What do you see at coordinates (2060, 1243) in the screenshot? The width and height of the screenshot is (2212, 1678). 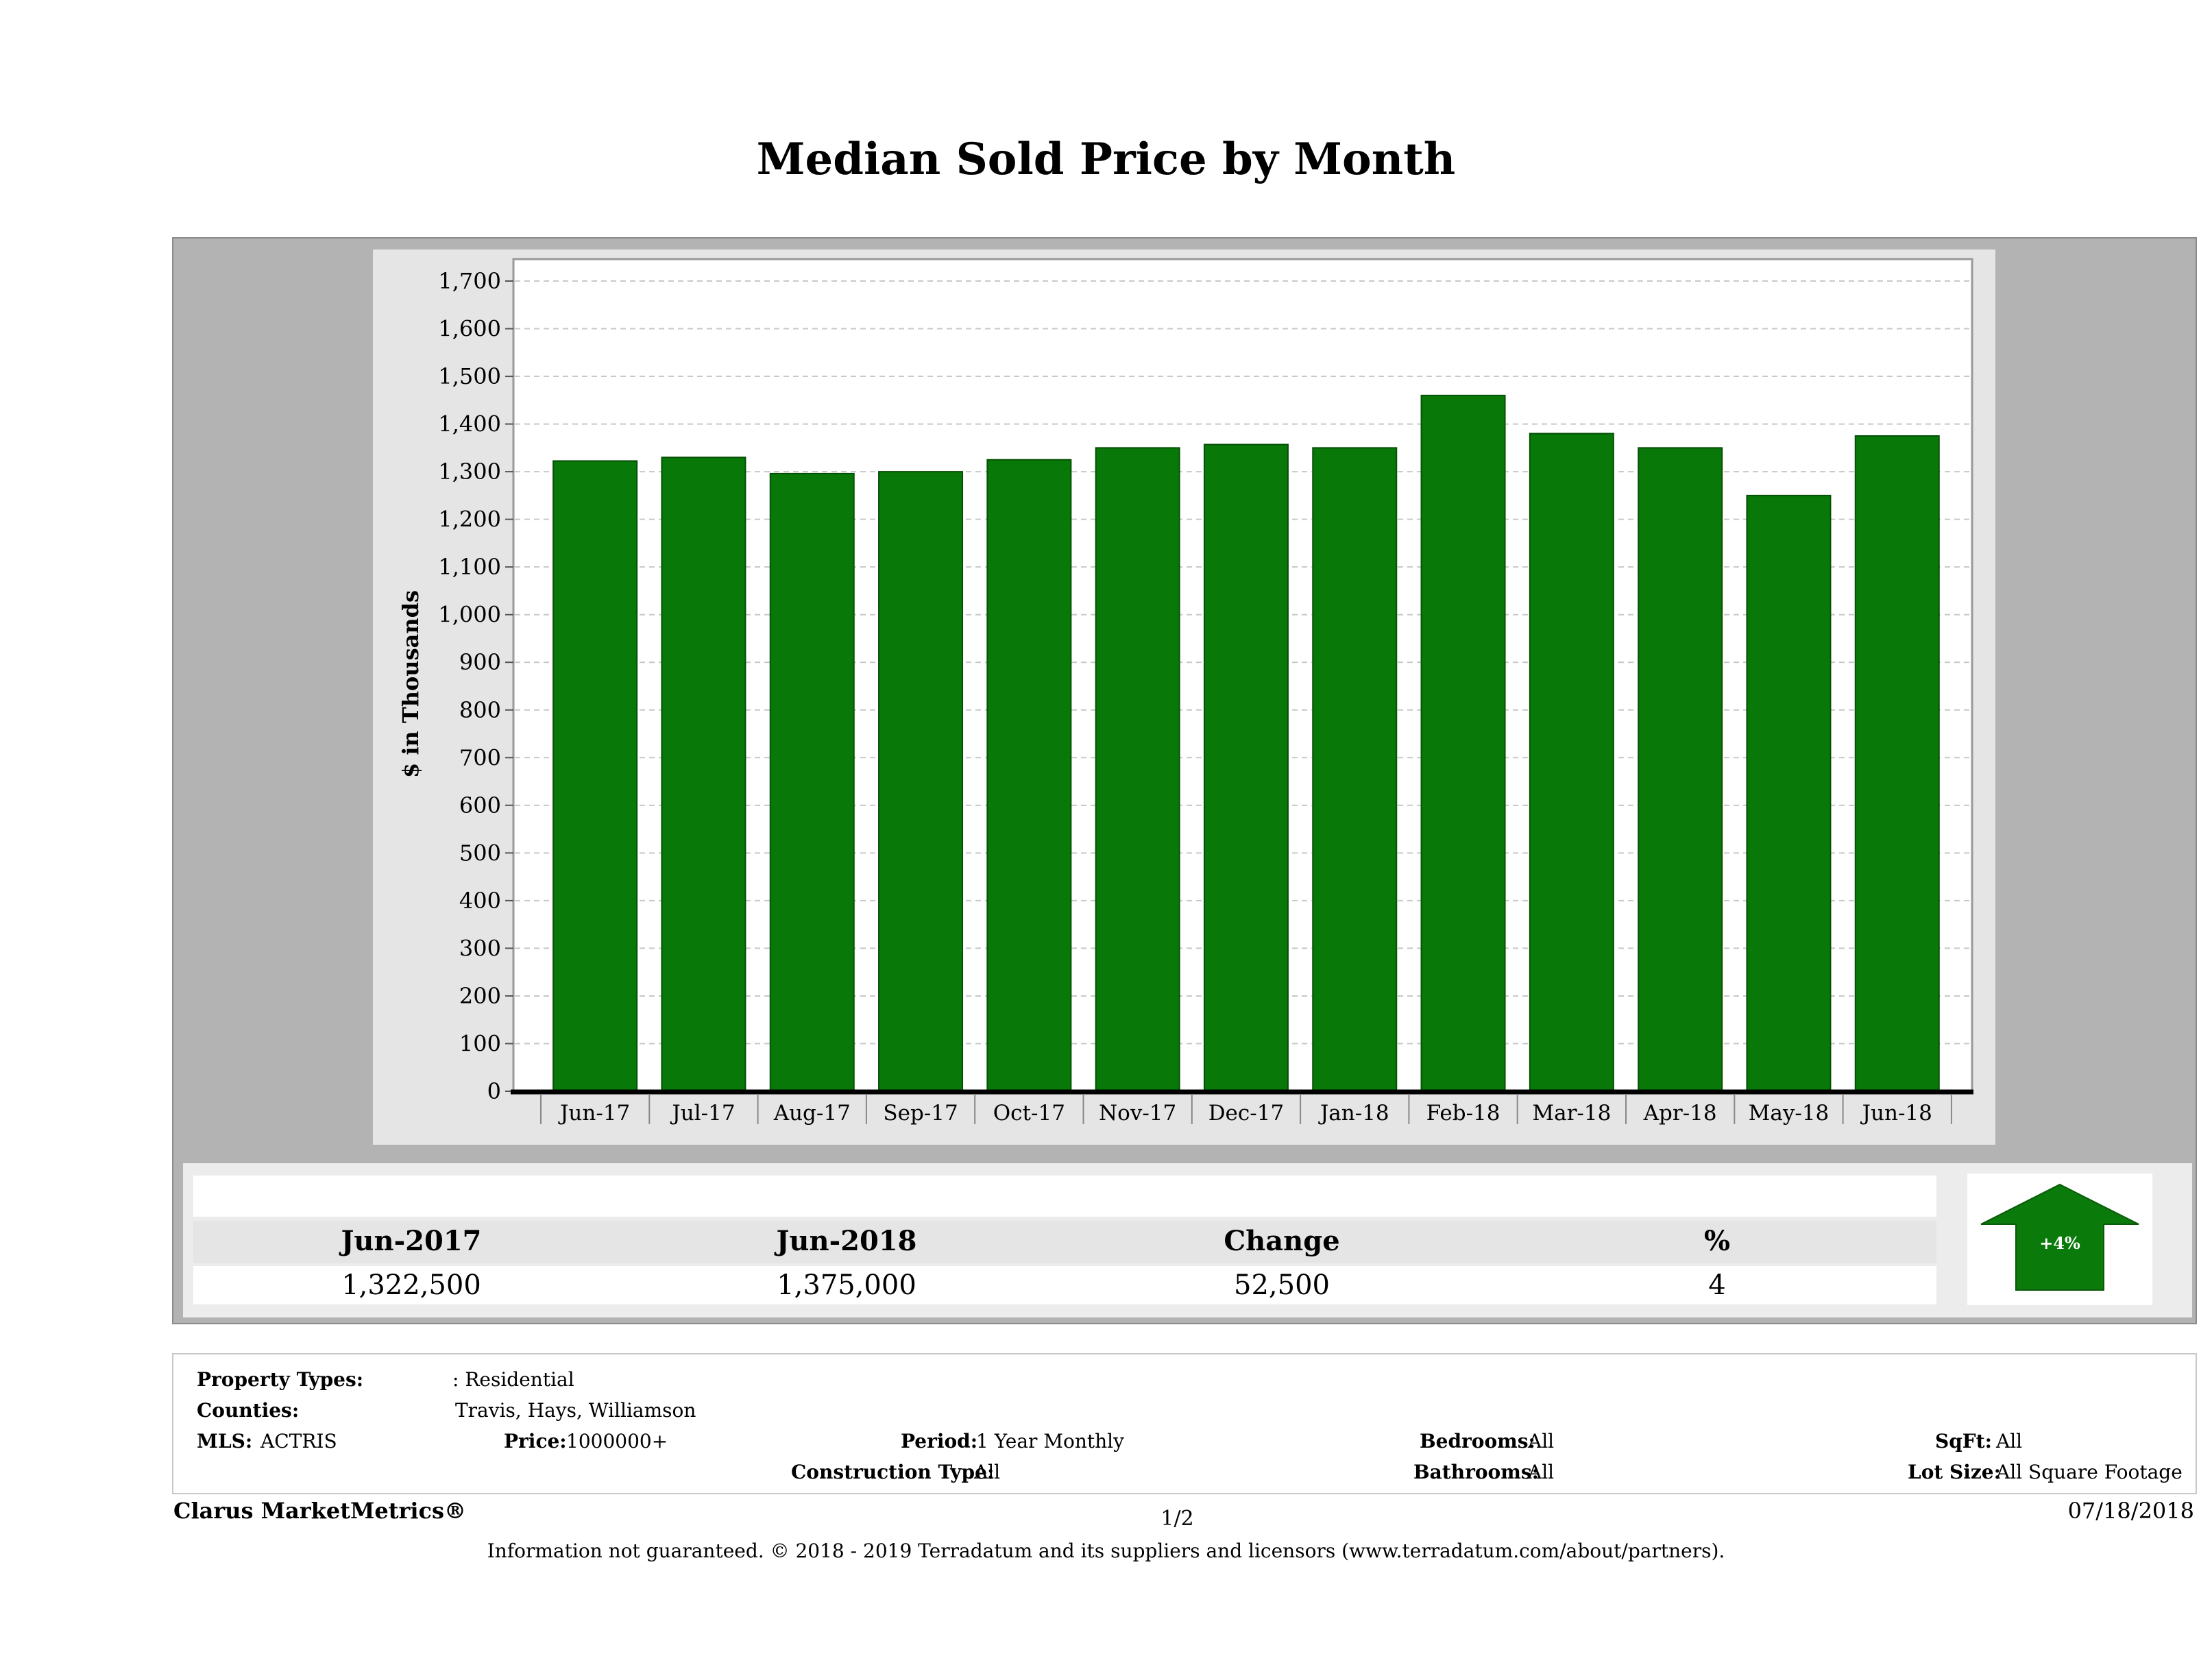 I see `change-badge-label: +4%` at bounding box center [2060, 1243].